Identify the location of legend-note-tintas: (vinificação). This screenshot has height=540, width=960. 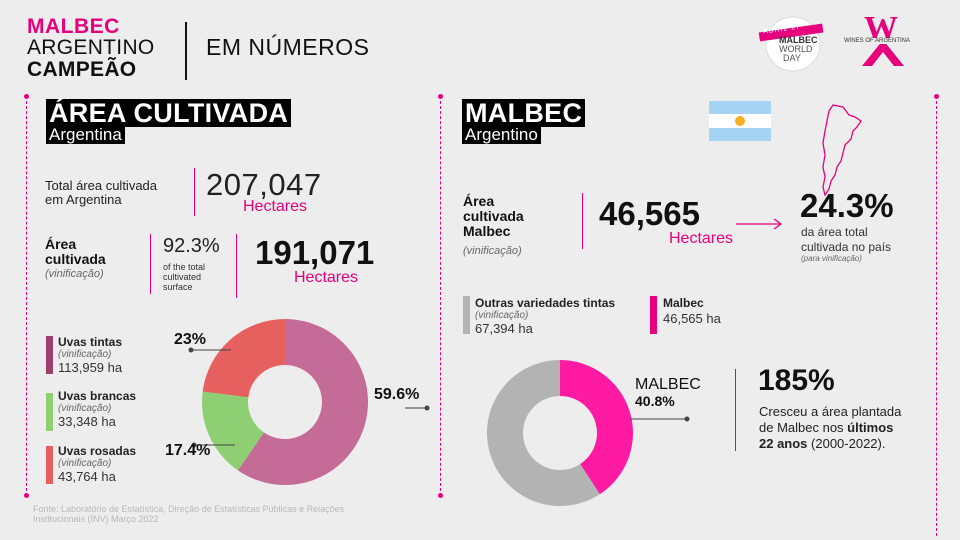
(85, 354).